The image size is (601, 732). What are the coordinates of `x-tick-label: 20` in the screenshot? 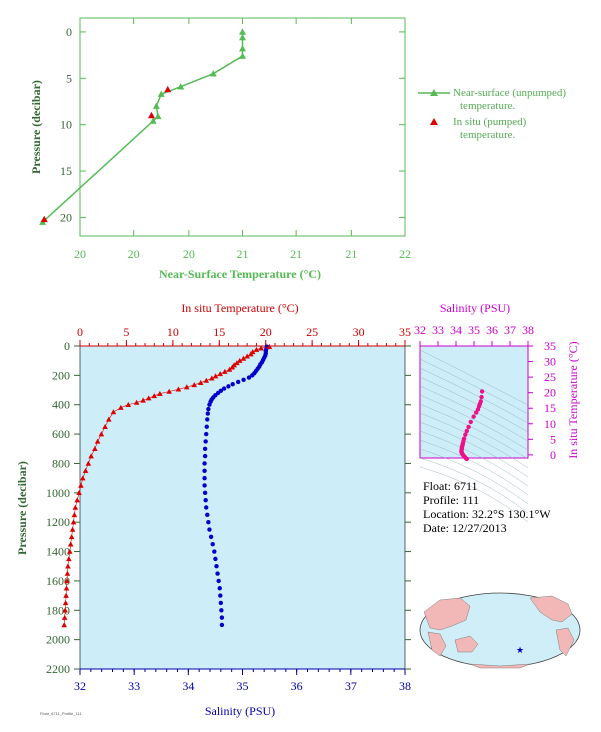 It's located at (134, 254).